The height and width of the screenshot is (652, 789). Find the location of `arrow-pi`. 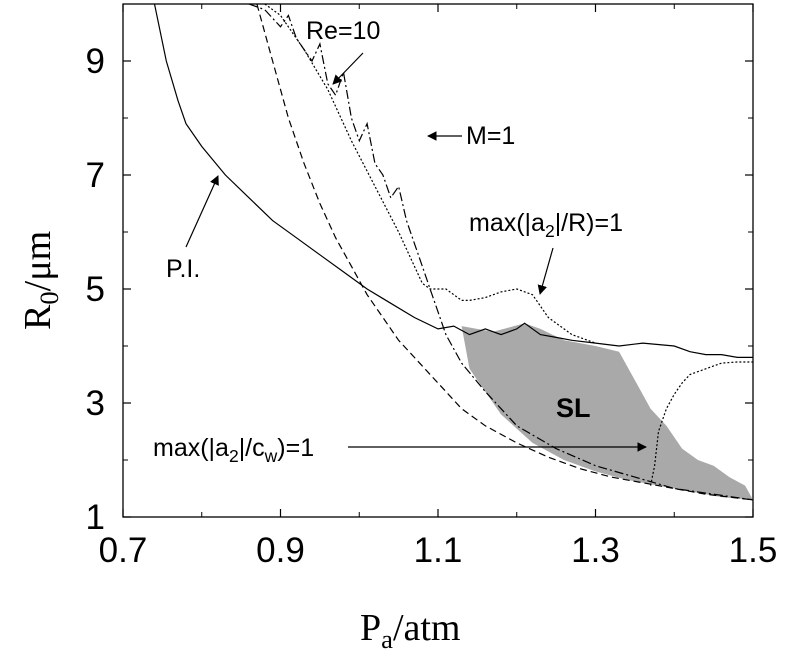

arrow-pi is located at coordinates (202, 211).